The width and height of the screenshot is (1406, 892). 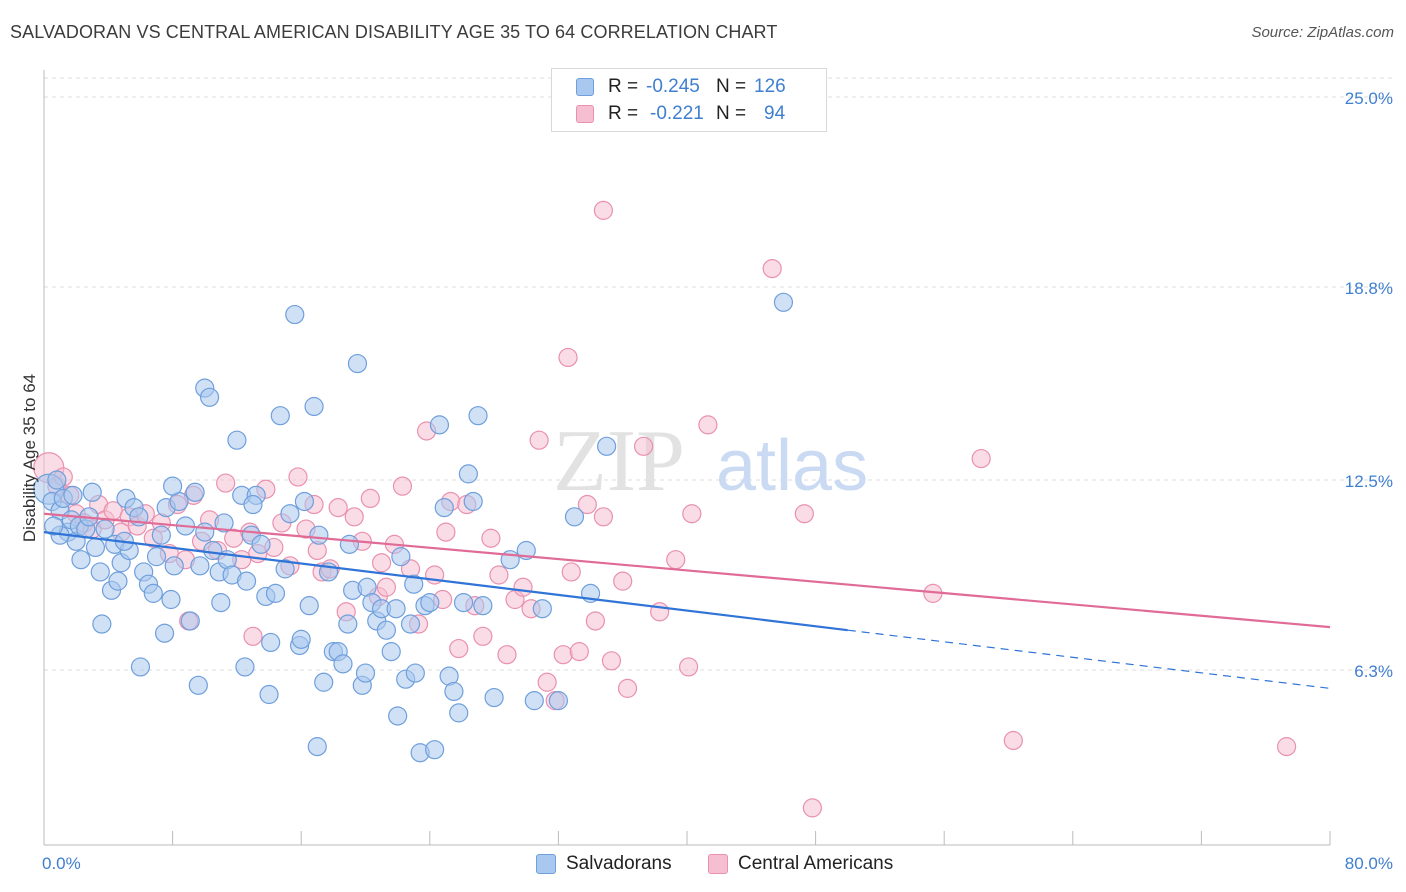 What do you see at coordinates (689, 100) in the screenshot?
I see `correlation-legend: R = -0.245 N = 126 R = -0.221 N = 94` at bounding box center [689, 100].